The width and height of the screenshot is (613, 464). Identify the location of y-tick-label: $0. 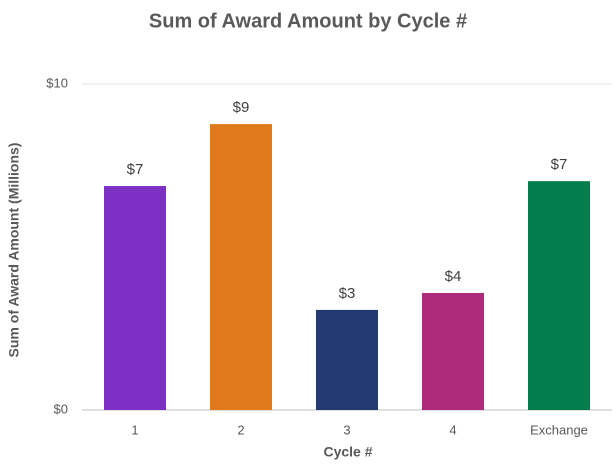
(61, 408).